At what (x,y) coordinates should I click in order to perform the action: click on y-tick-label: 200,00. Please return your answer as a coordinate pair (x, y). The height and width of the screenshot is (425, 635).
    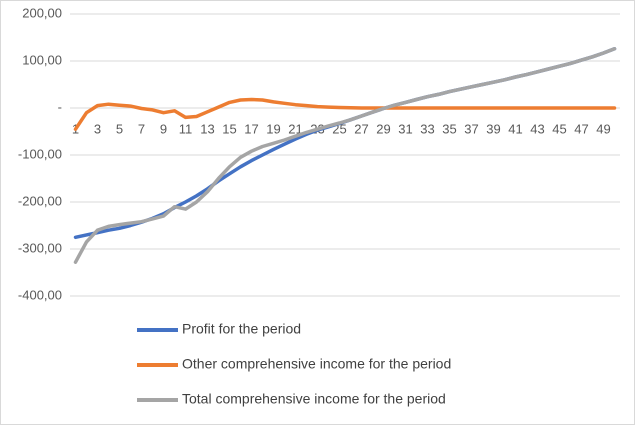
    Looking at the image, I should click on (42, 12).